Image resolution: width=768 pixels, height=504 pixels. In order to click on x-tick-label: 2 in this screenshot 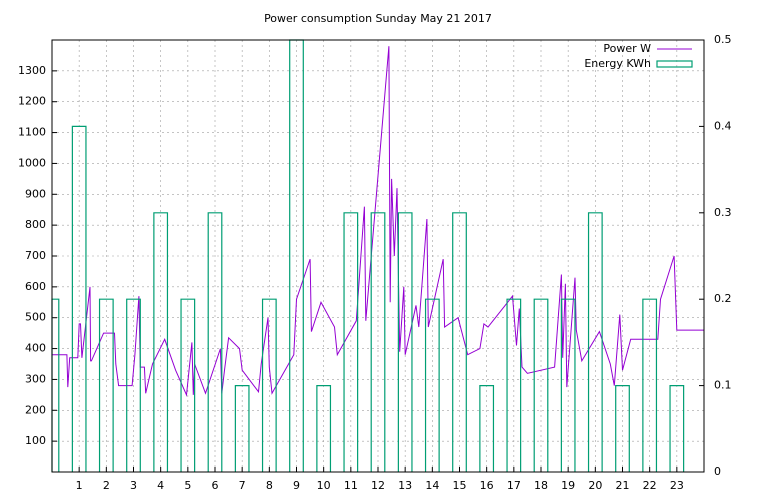, I will do `click(106, 485)`.